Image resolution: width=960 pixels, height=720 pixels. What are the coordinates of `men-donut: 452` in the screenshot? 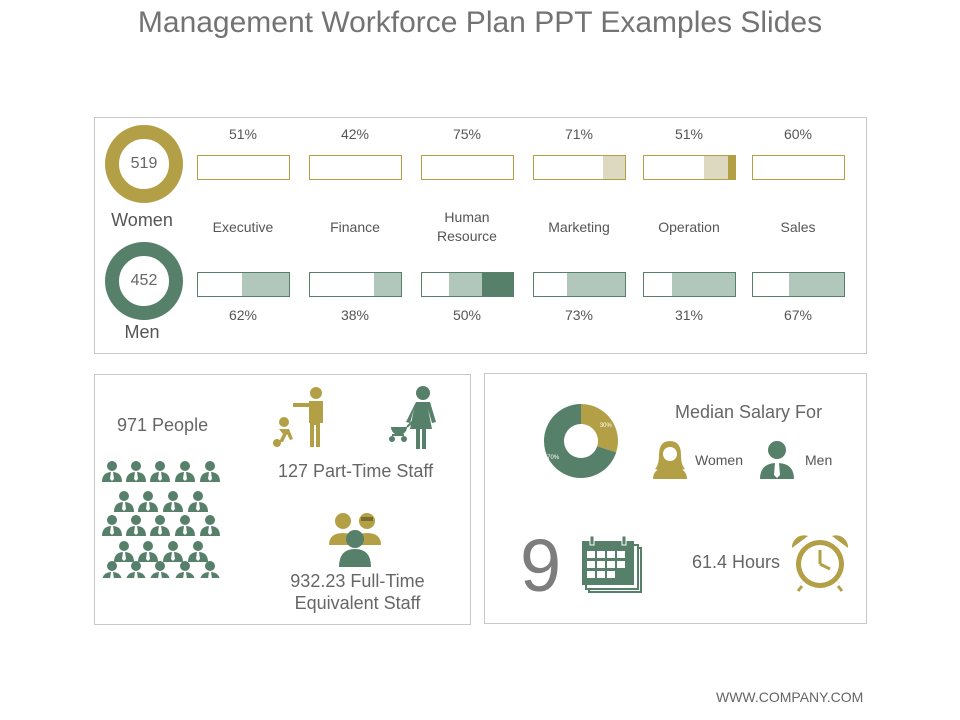 It's located at (144, 281).